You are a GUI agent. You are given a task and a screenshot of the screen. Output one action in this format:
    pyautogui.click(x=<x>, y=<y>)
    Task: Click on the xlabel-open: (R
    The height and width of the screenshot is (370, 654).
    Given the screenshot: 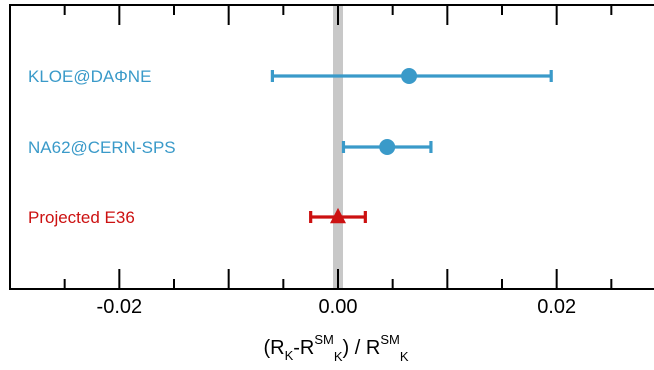 What is the action you would take?
    pyautogui.click(x=273, y=348)
    